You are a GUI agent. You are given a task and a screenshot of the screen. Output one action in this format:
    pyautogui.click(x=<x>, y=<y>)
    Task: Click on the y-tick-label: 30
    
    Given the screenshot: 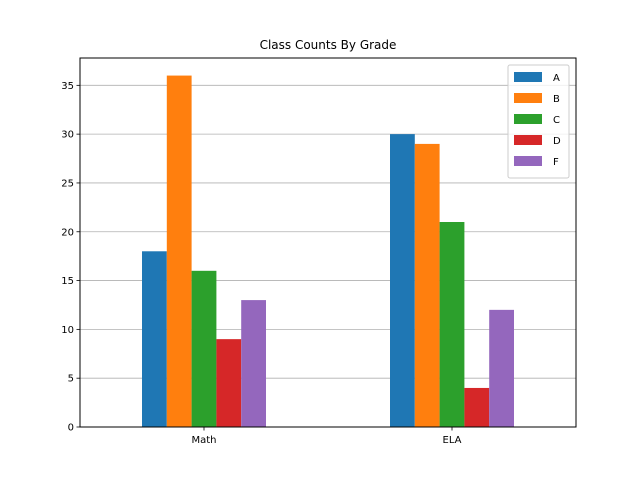 What is the action you would take?
    pyautogui.click(x=67, y=135)
    